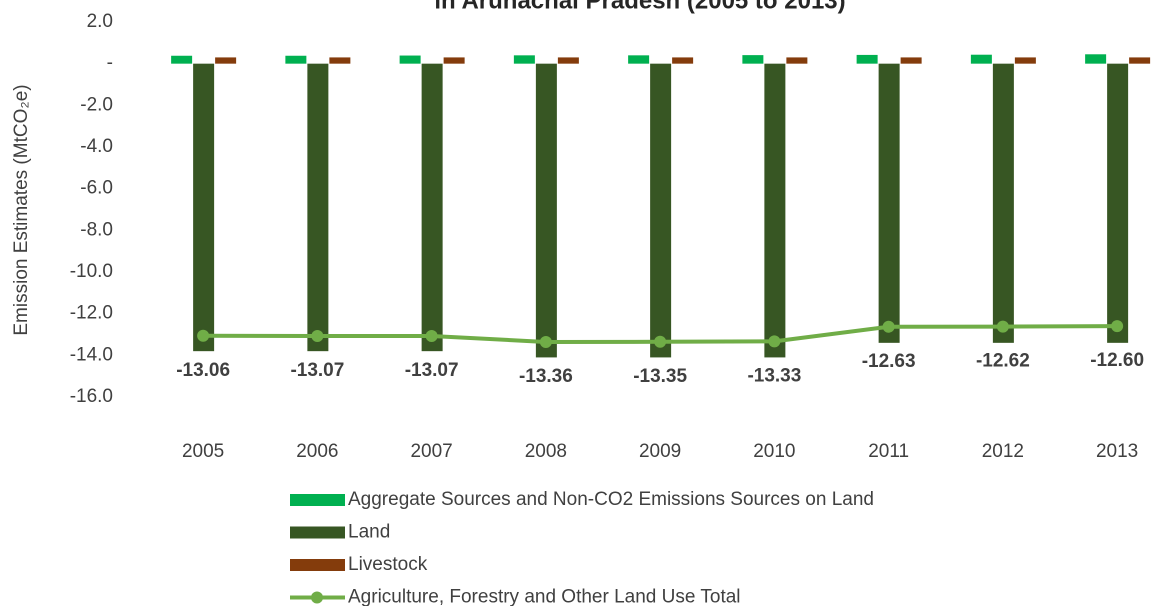 This screenshot has width=1152, height=611. I want to click on y-tick-label: -12.0, so click(91, 313).